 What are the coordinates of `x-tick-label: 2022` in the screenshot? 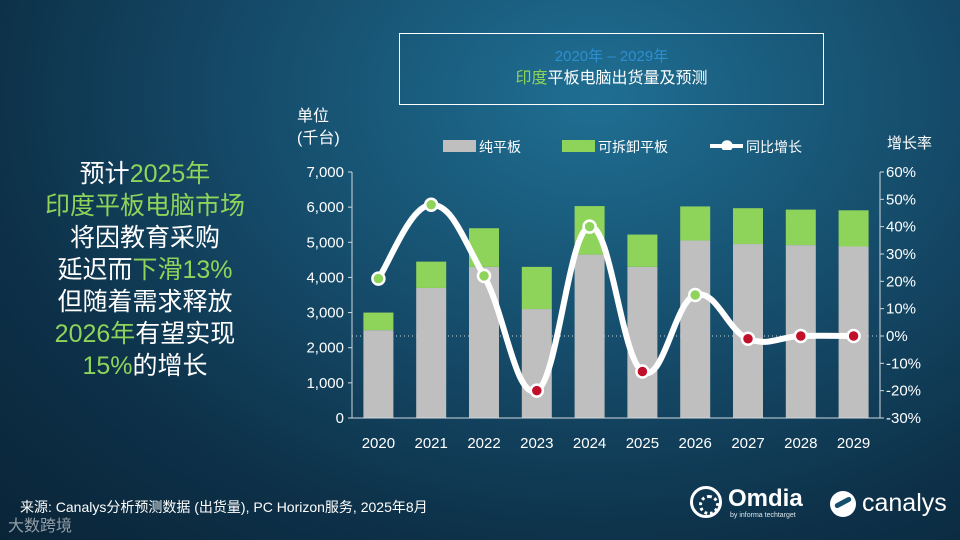 It's located at (483, 443).